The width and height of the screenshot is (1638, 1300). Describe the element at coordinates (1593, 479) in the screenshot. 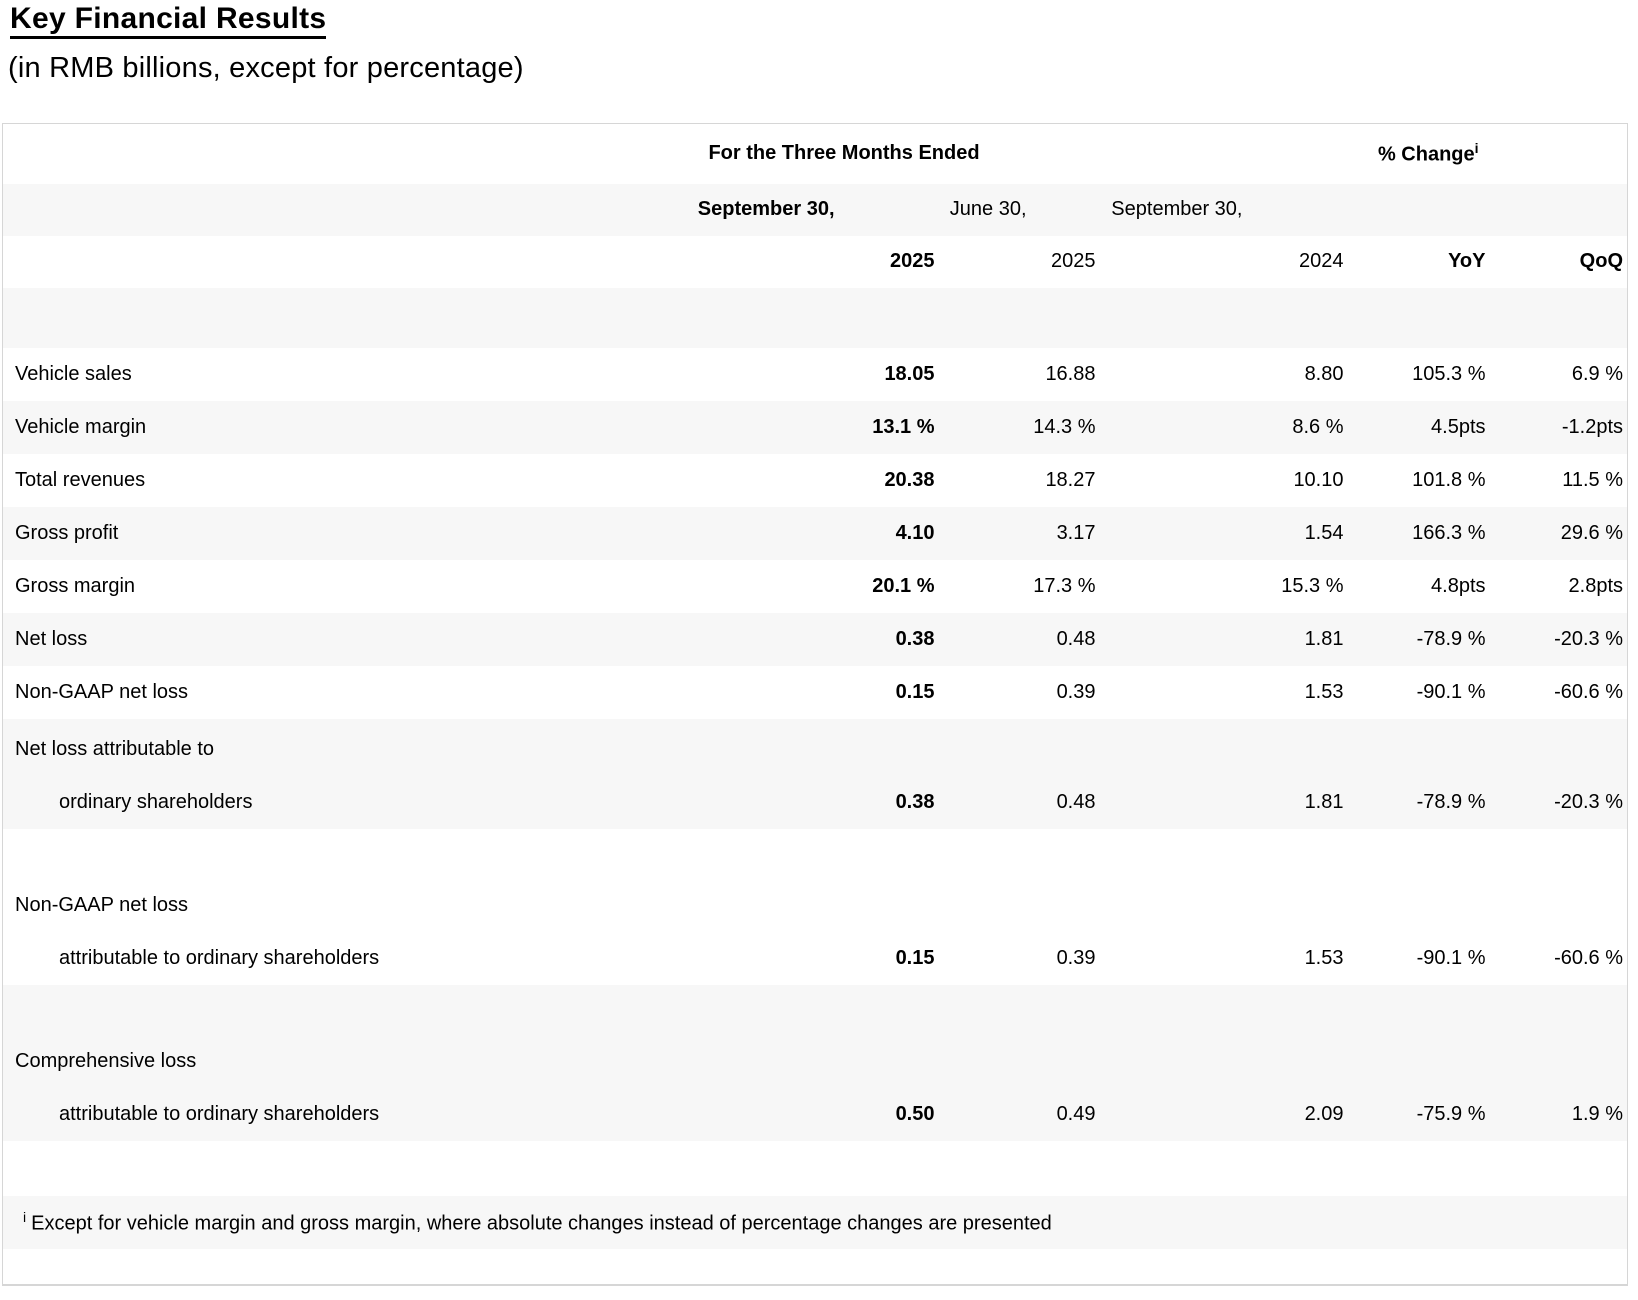

I see `value-cell: 11.5 %` at that location.